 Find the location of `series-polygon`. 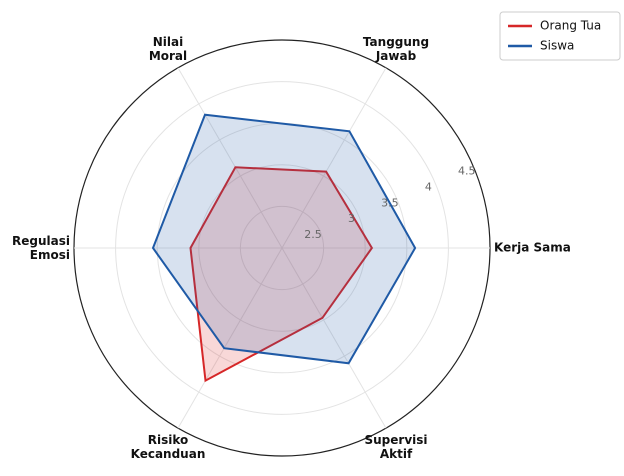

series-polygon is located at coordinates (281, 274).